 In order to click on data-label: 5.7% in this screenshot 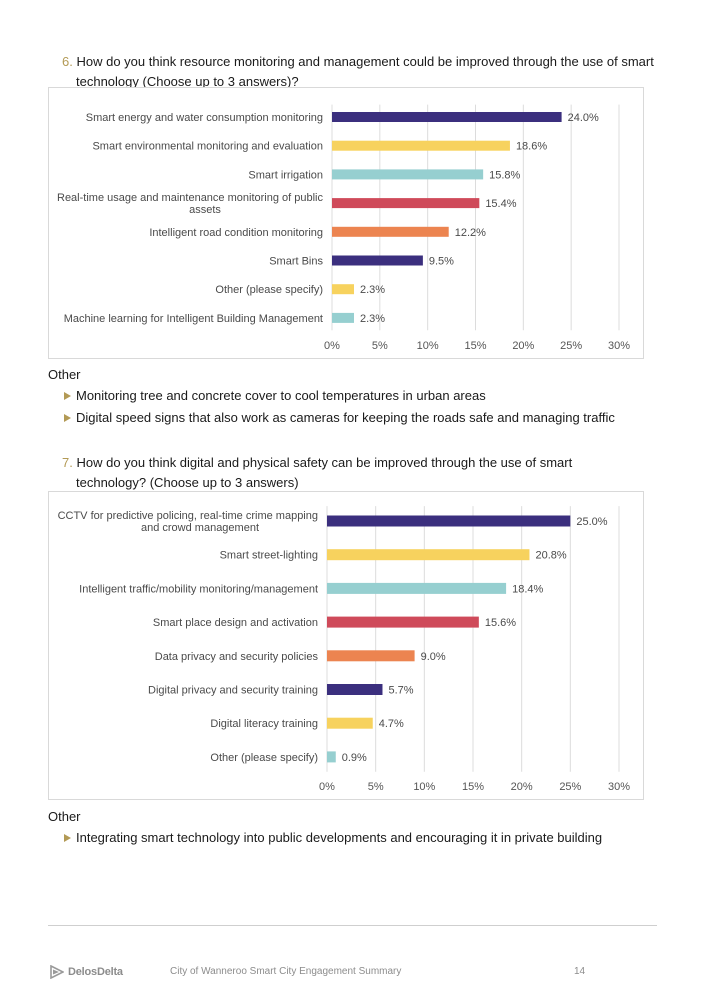, I will do `click(400, 691)`.